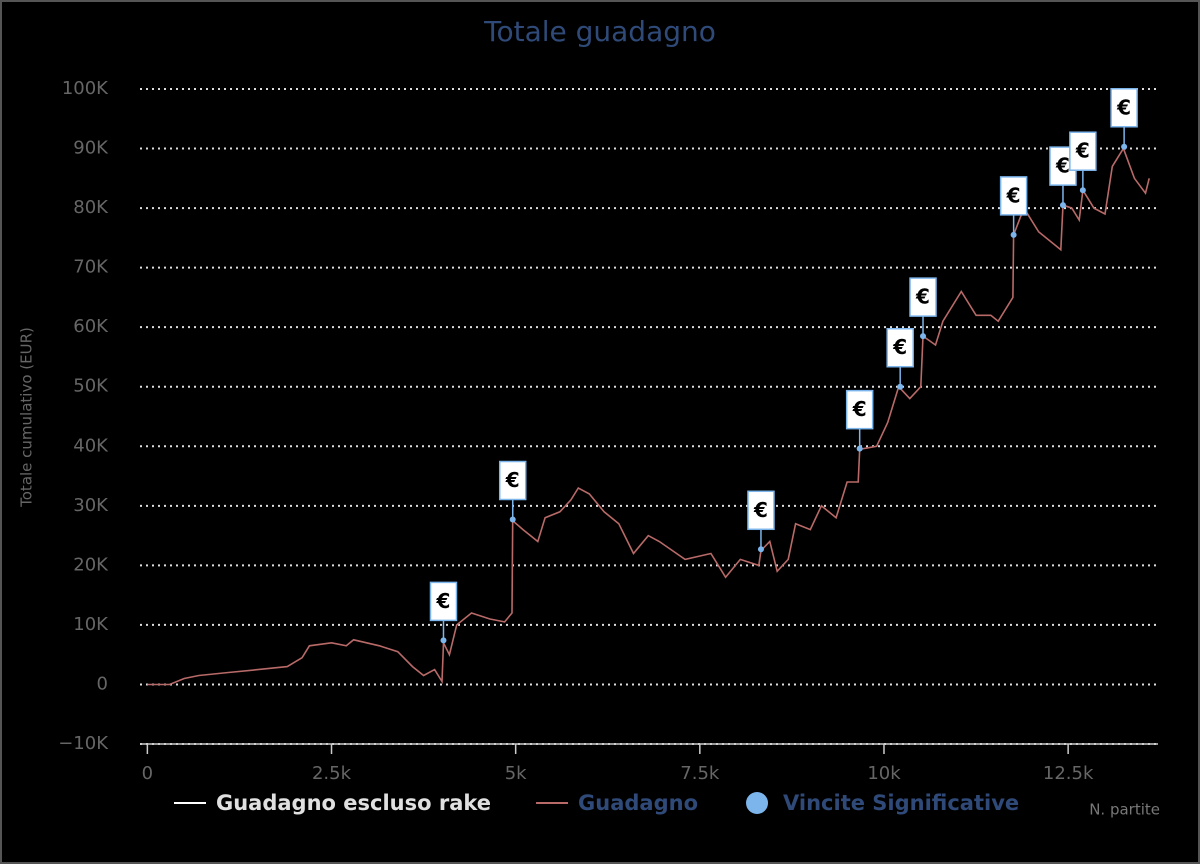 The width and height of the screenshot is (1200, 864). I want to click on y-tick-label: 90K, so click(91, 148).